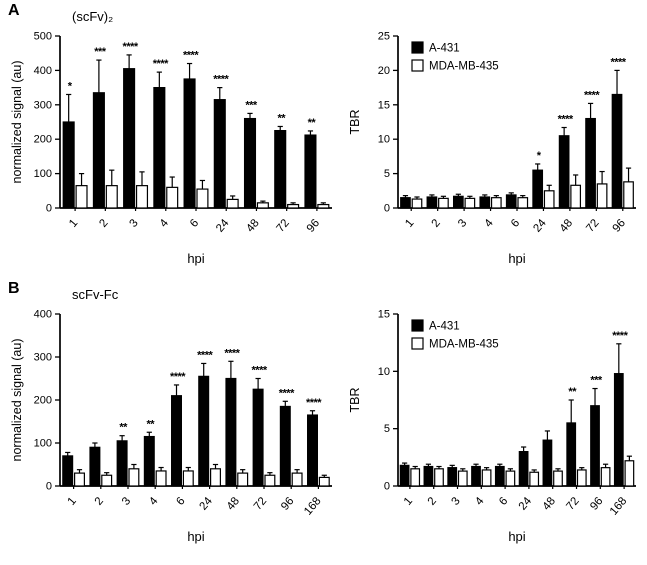  I want to click on svg-text: scFv-Fc, so click(95, 294).